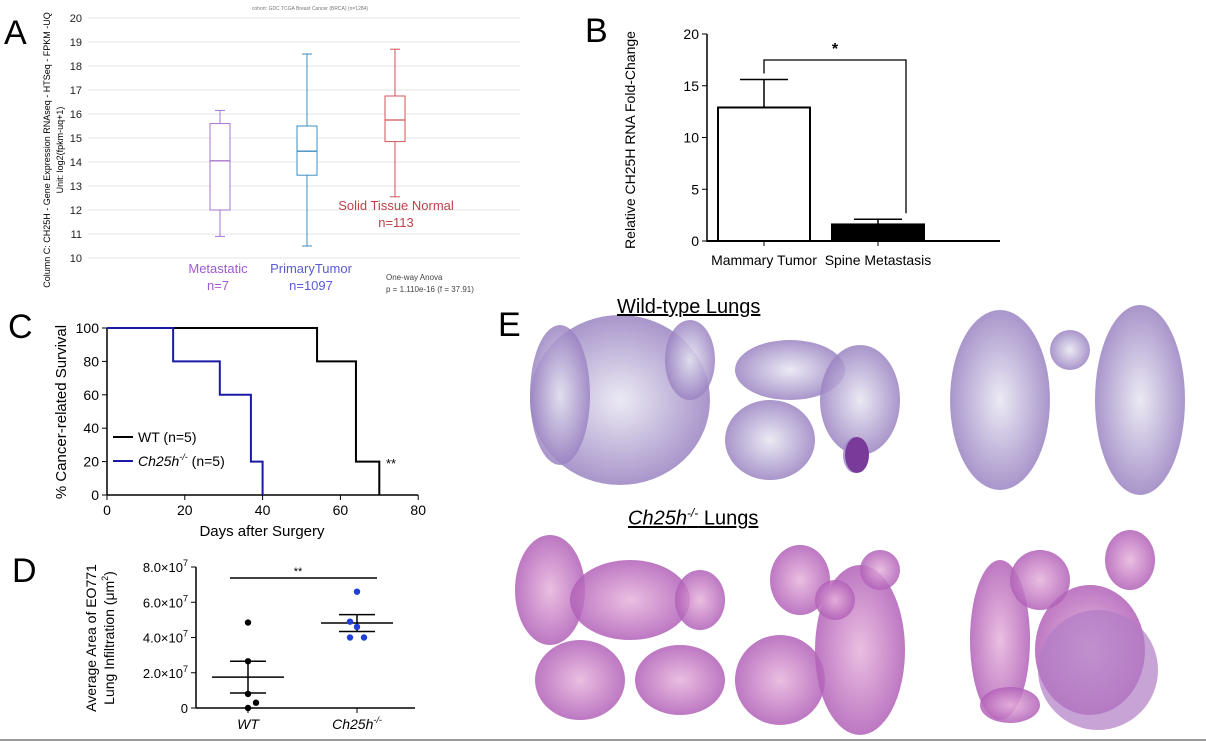  Describe the element at coordinates (76, 115) in the screenshot. I see `y-tick-label: 16` at that location.